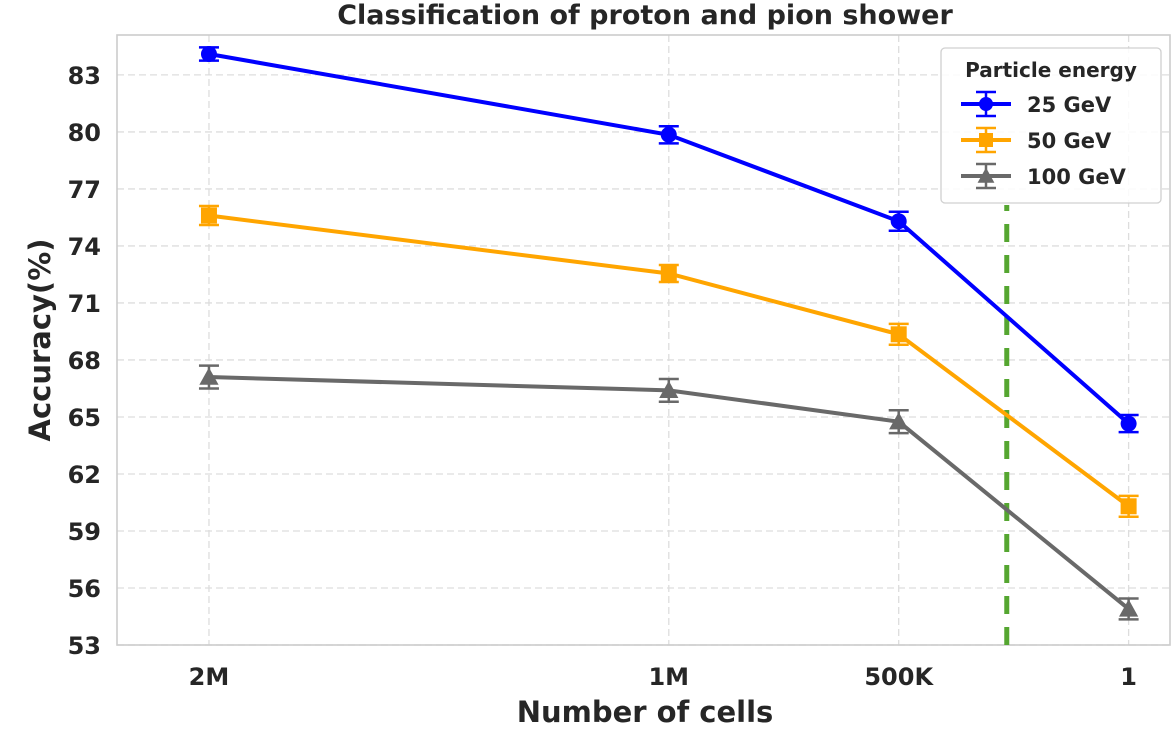 The image size is (1176, 736). Describe the element at coordinates (1051, 70) in the screenshot. I see `legend-title: Particle energy` at that location.